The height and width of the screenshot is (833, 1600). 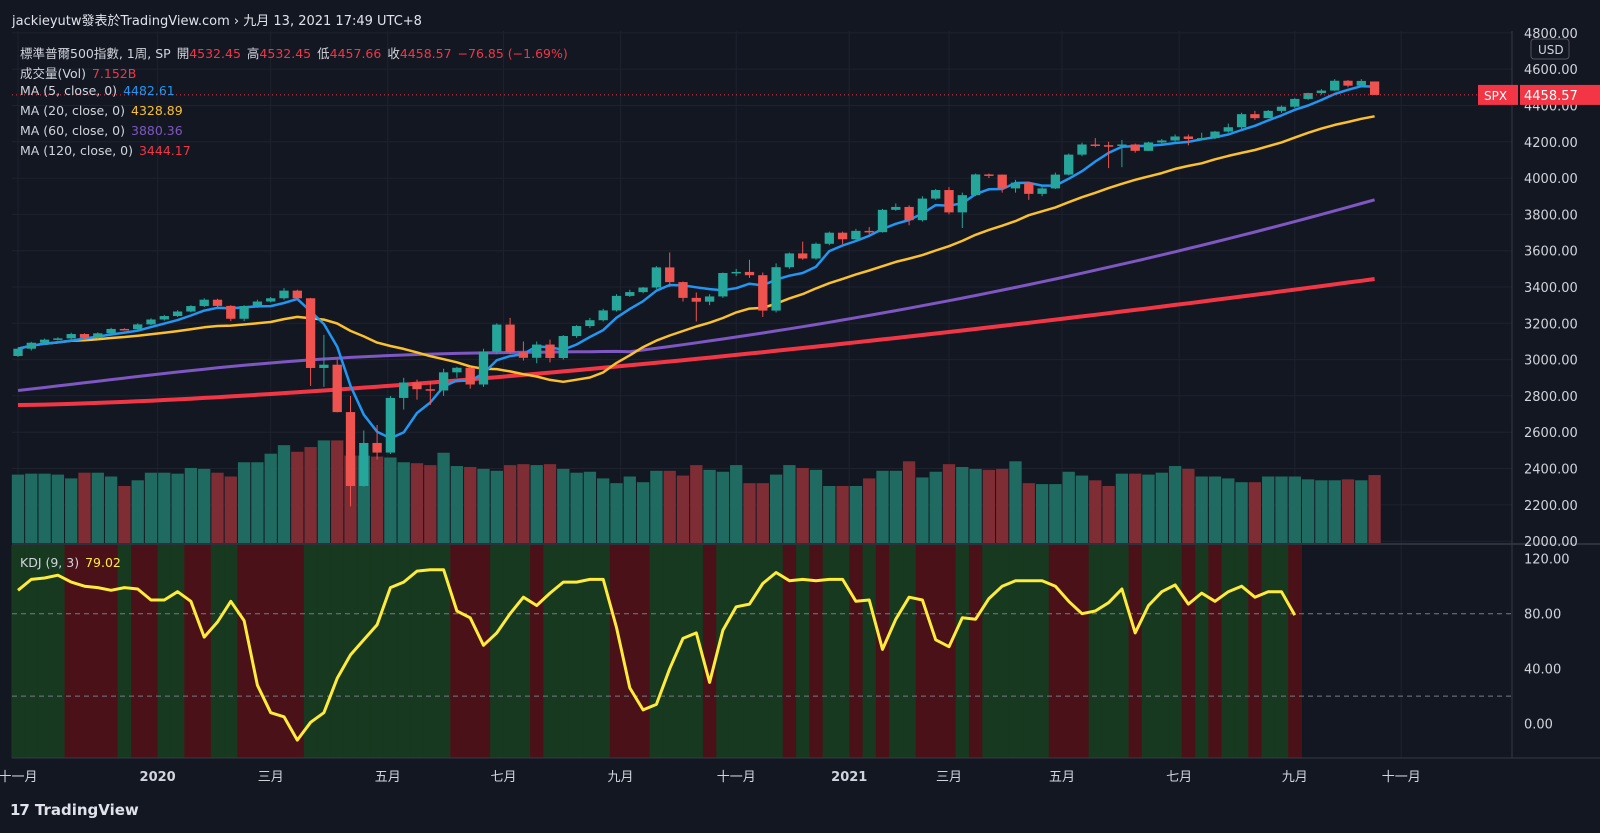 I want to click on currency-label: USD, so click(x=1551, y=50).